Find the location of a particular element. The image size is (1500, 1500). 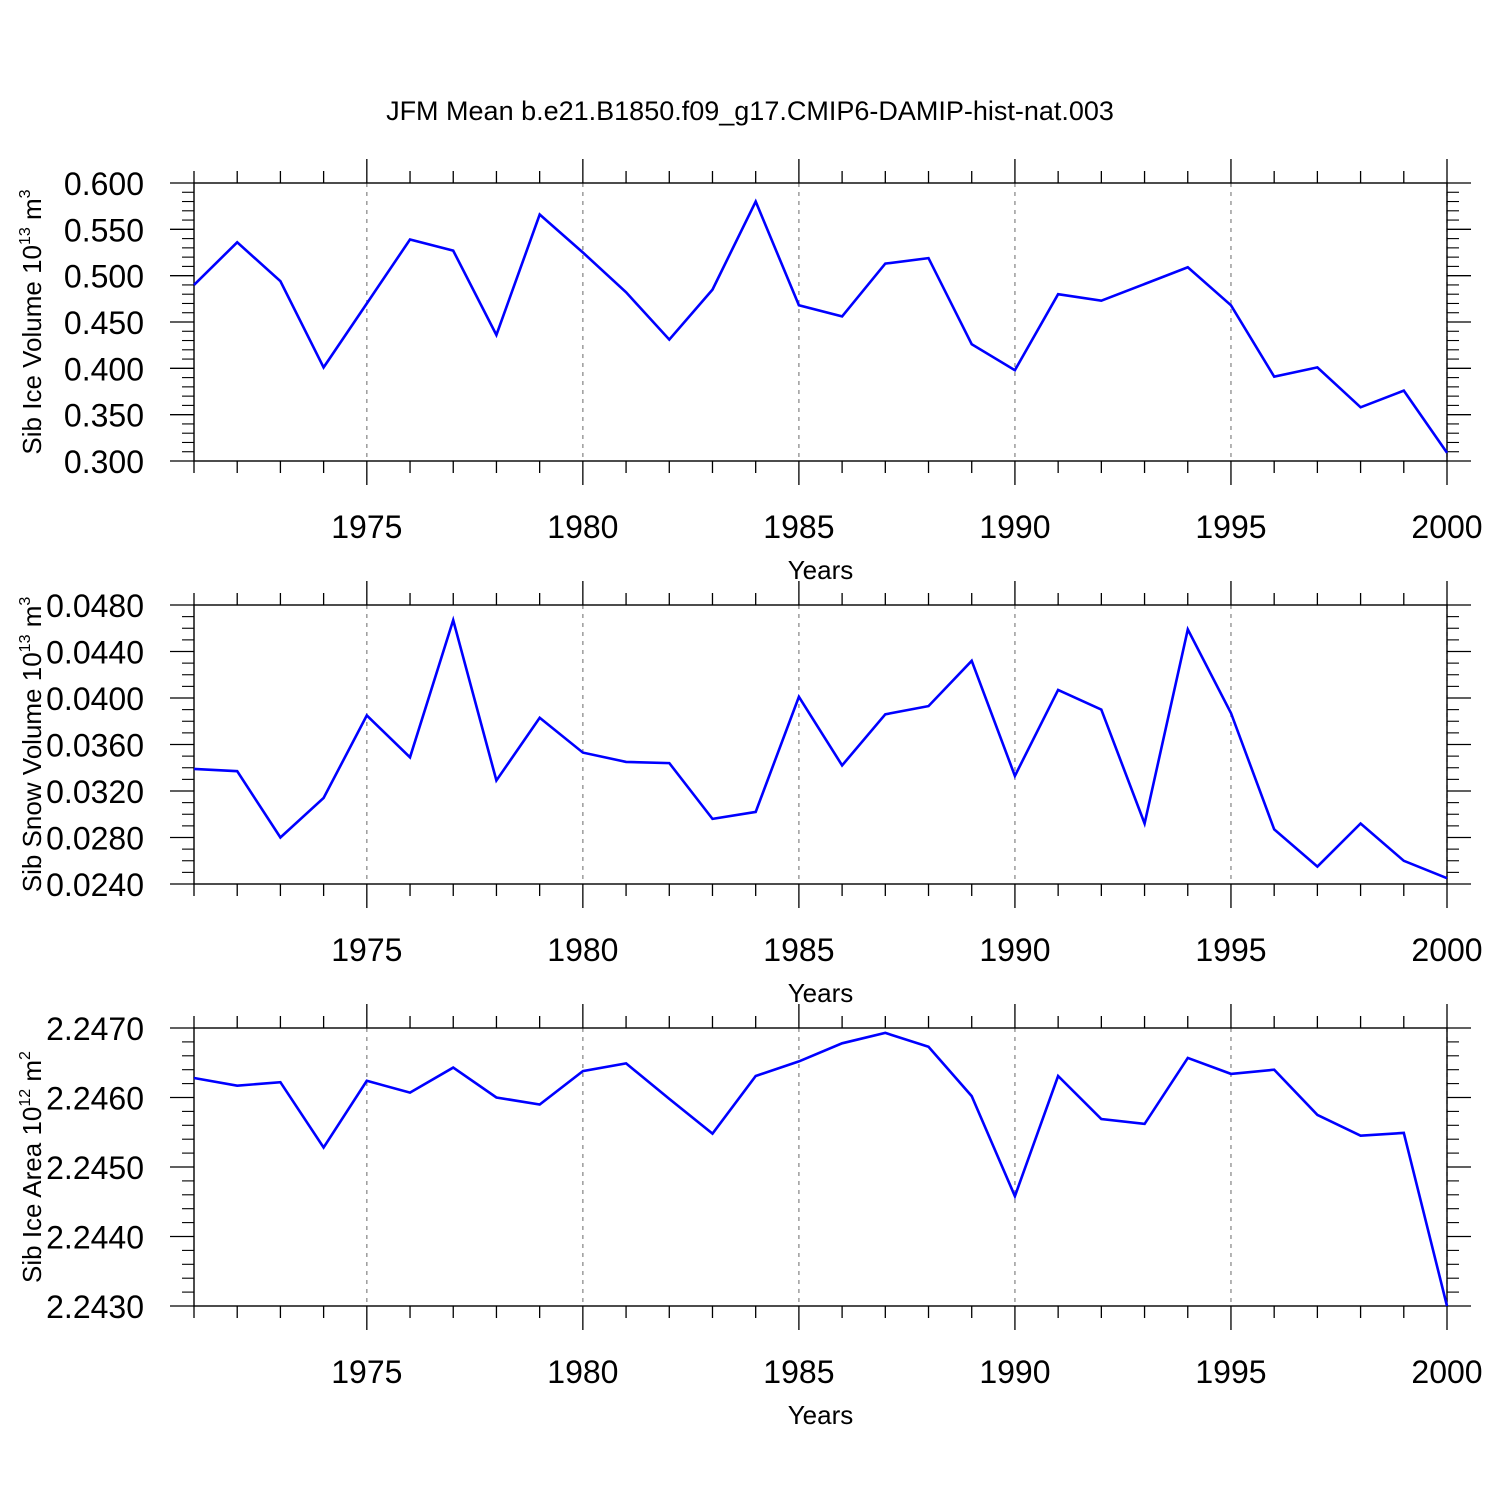

y-tick-label: 2.2430 is located at coordinates (95, 1307).